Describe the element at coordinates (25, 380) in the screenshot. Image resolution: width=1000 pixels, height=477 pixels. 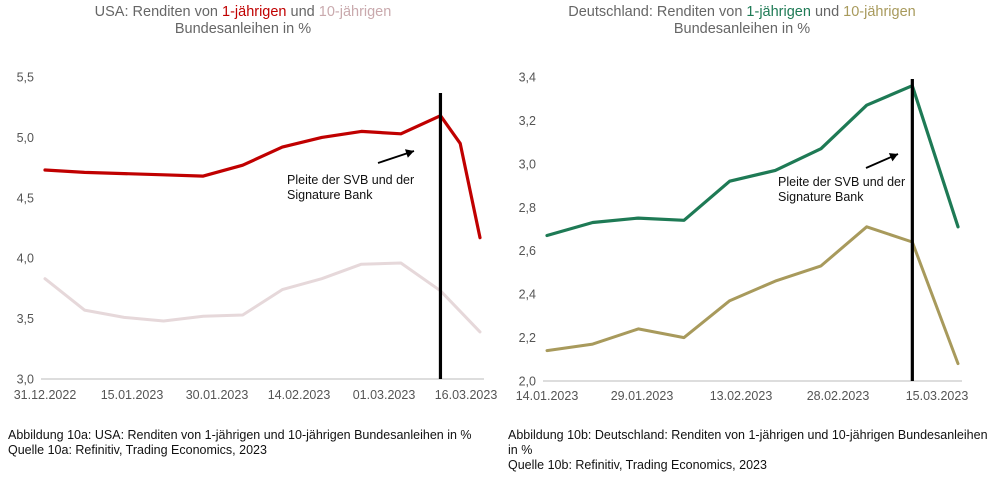
I see `usa-y-tick-label: 3,0` at that location.